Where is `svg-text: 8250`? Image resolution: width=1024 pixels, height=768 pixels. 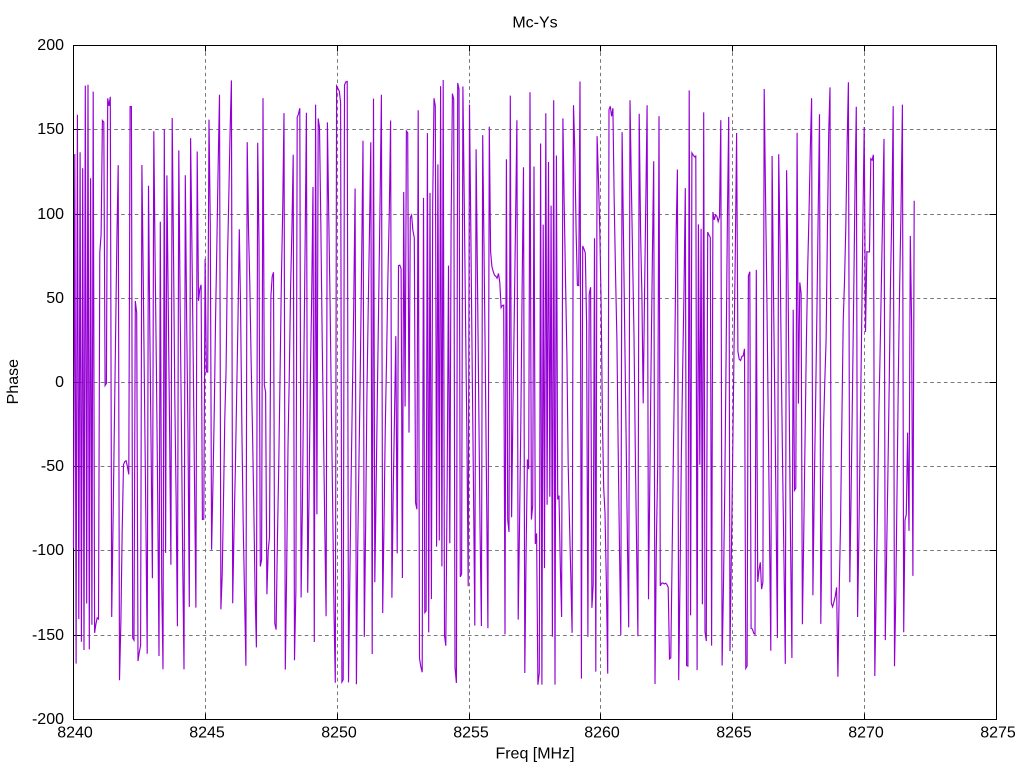 svg-text: 8250 is located at coordinates (339, 733).